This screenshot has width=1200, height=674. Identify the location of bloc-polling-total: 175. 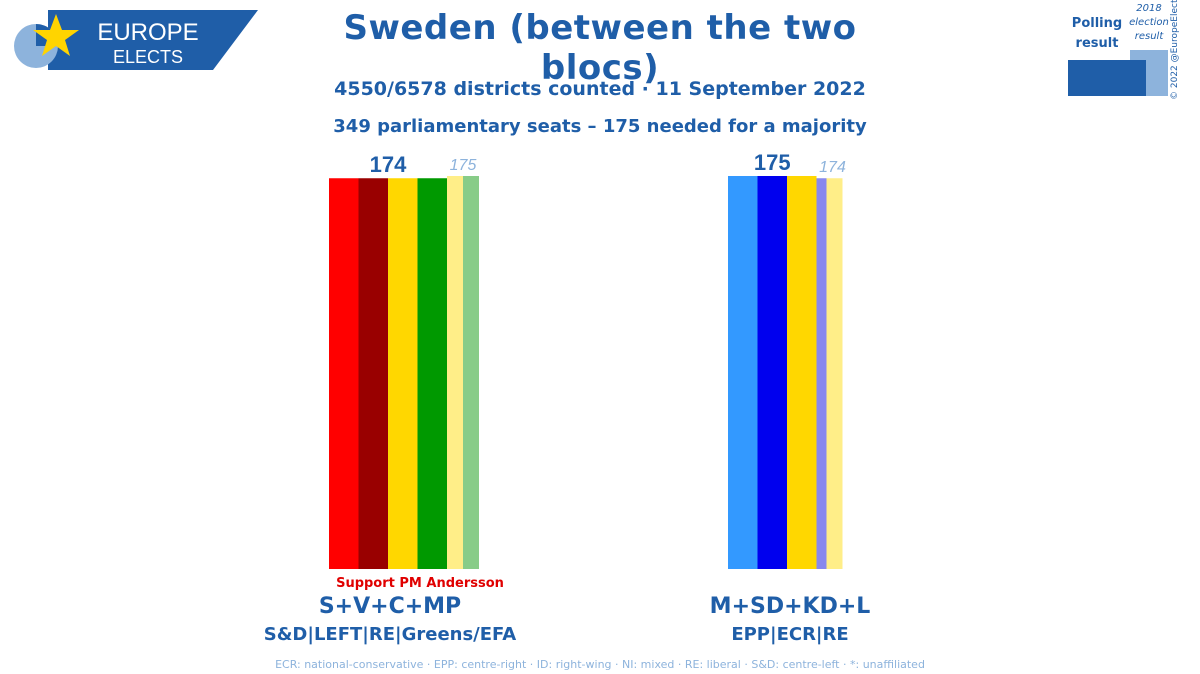
(772, 162).